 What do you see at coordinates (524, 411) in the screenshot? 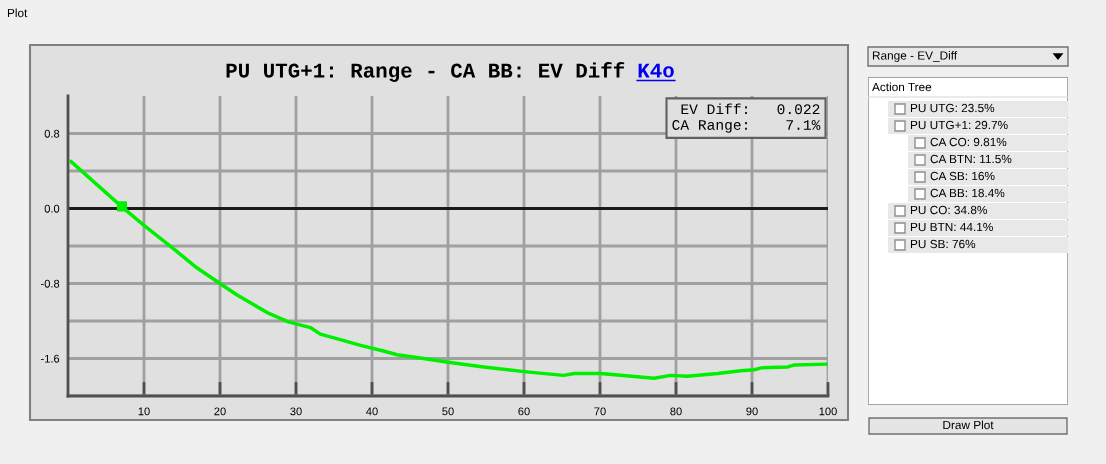
I see `x-tick-label: 60` at bounding box center [524, 411].